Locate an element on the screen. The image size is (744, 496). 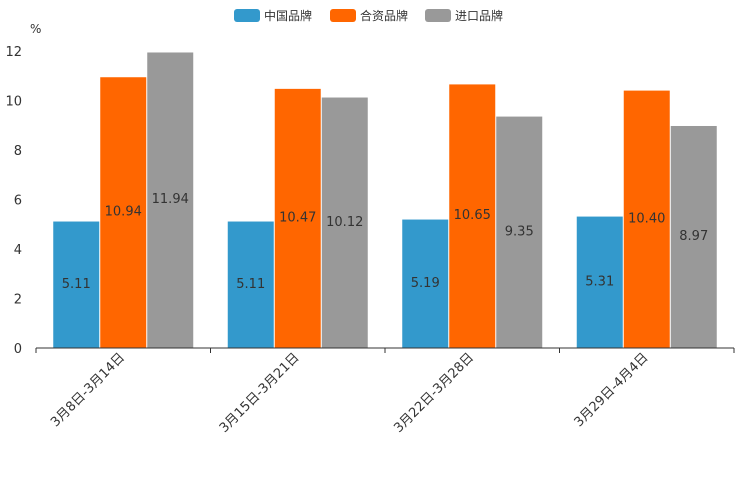
legend-item: 进口品牌 is located at coordinates (464, 16).